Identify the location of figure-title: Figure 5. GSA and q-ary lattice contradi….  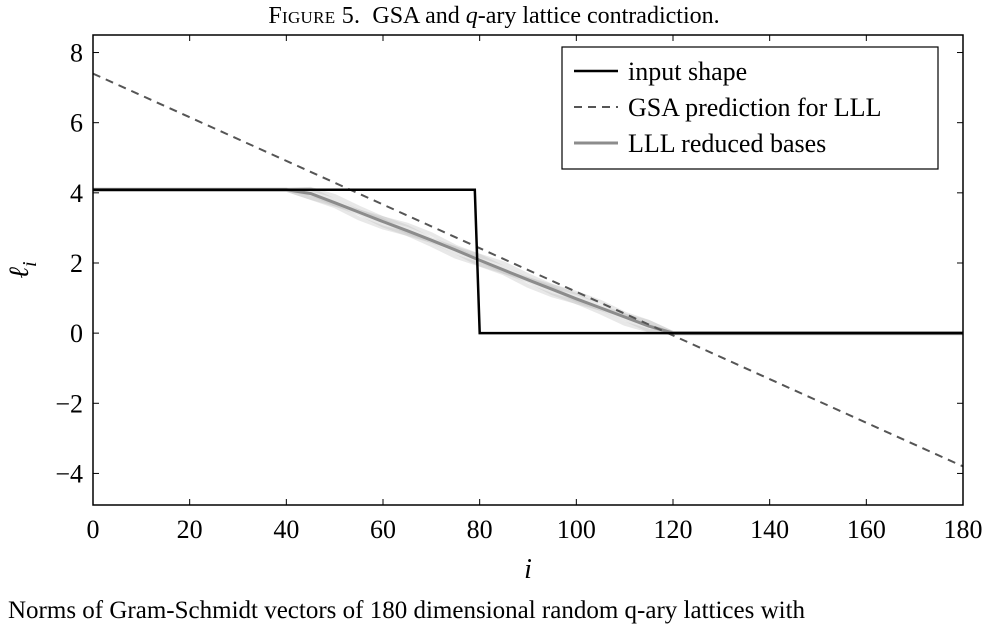
(494, 16).